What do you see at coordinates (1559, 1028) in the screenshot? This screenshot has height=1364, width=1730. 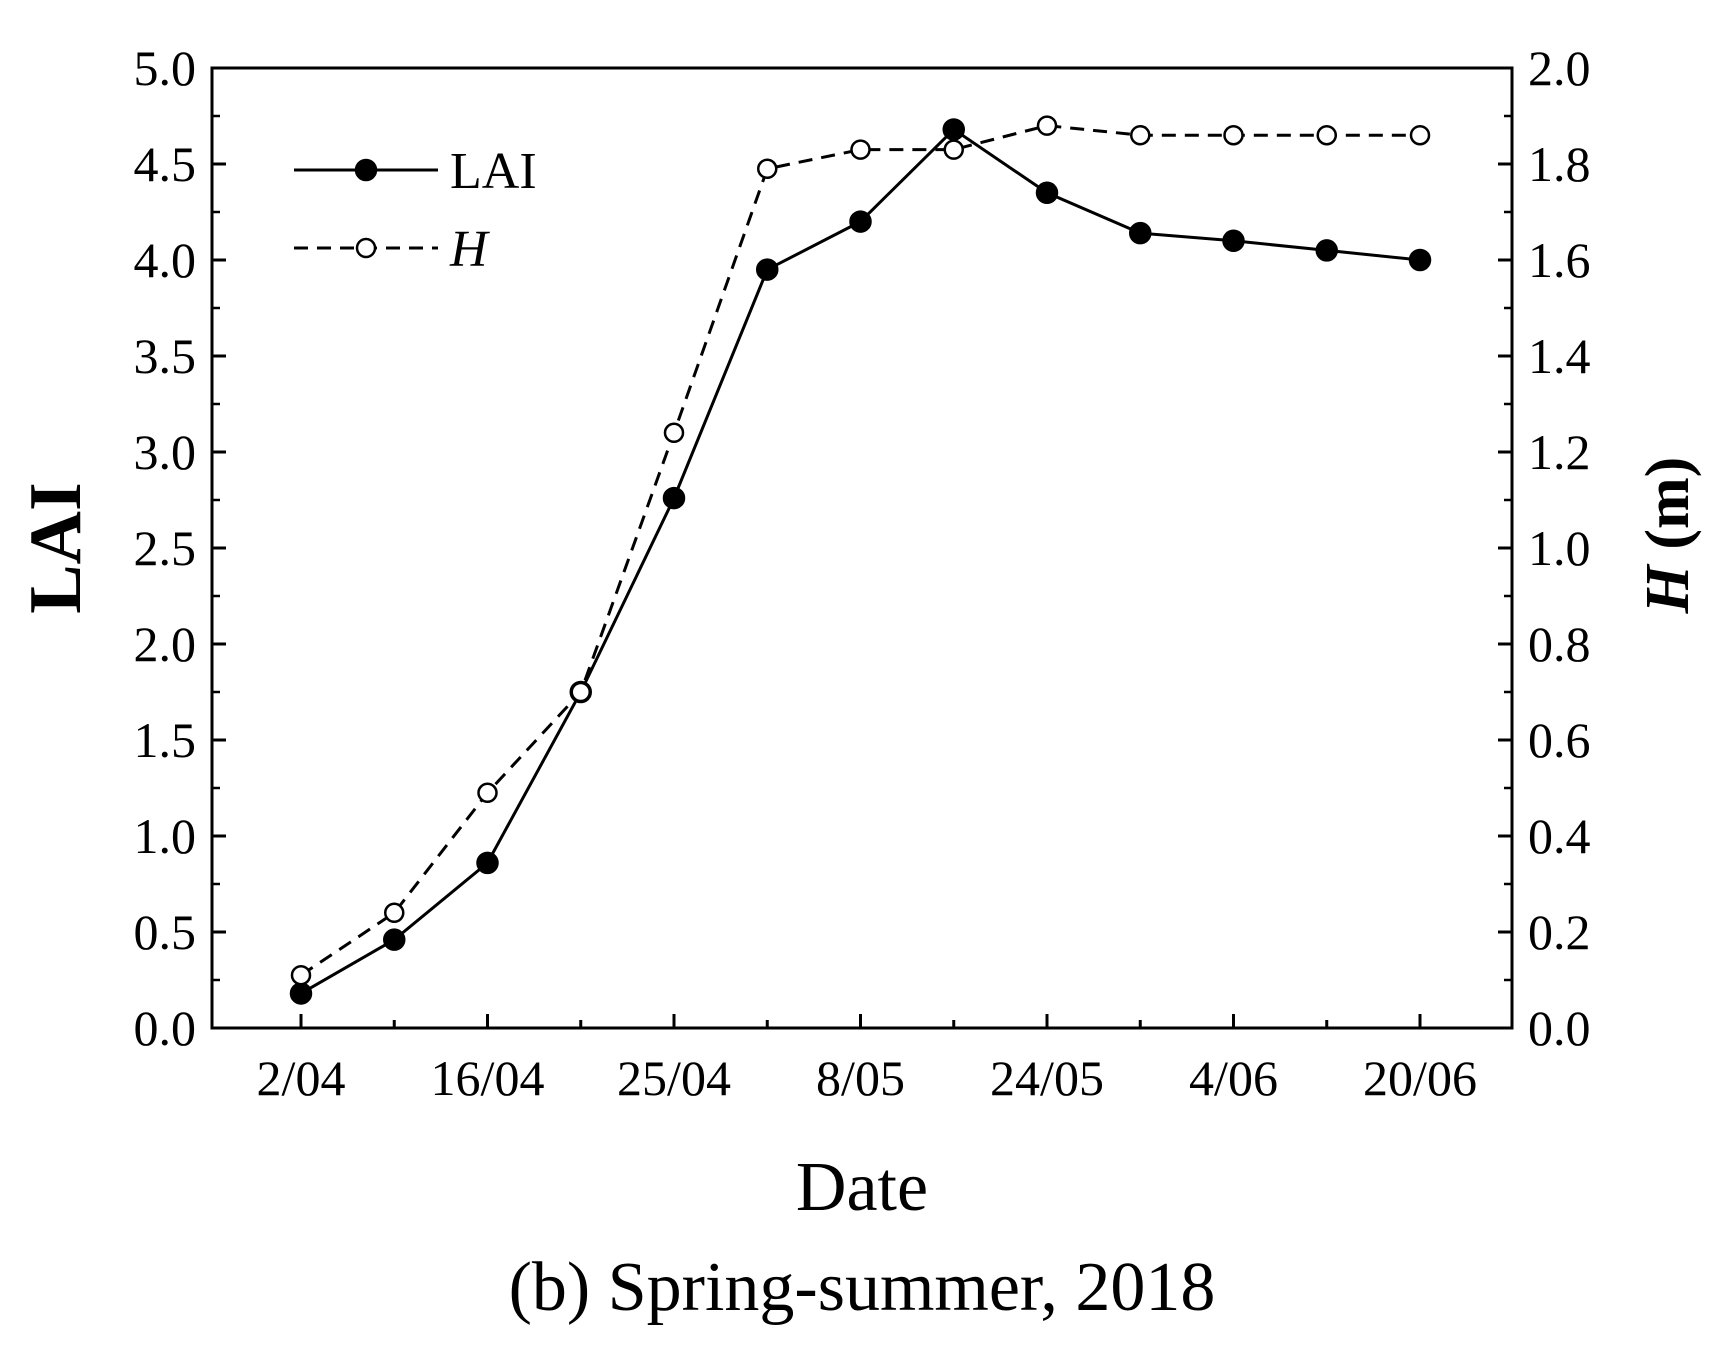 I see `right-tick-label: 0.0` at bounding box center [1559, 1028].